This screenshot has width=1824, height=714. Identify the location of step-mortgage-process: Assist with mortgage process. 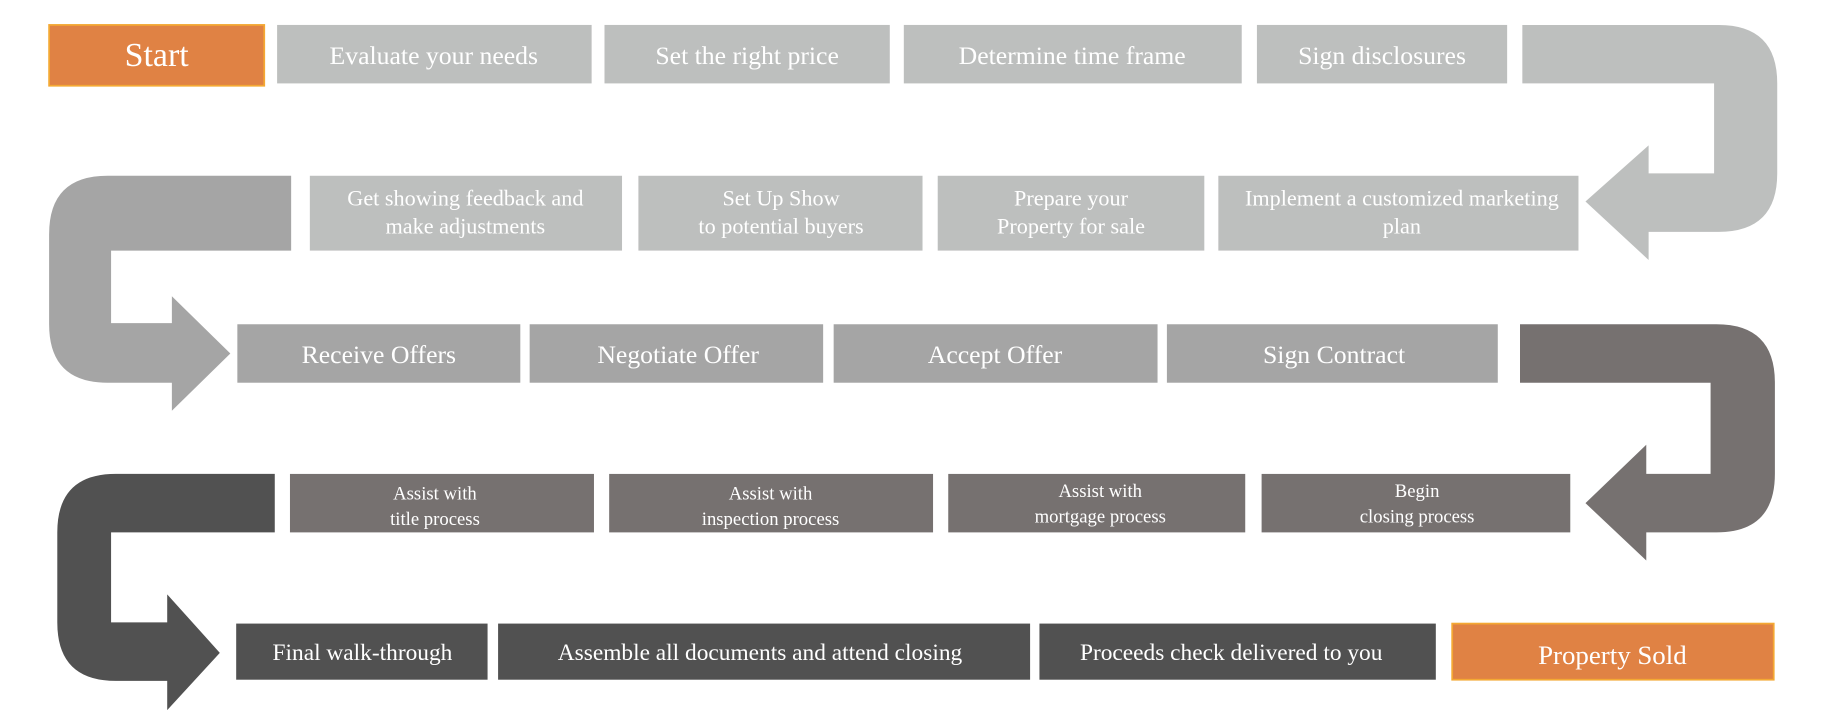
(1097, 503).